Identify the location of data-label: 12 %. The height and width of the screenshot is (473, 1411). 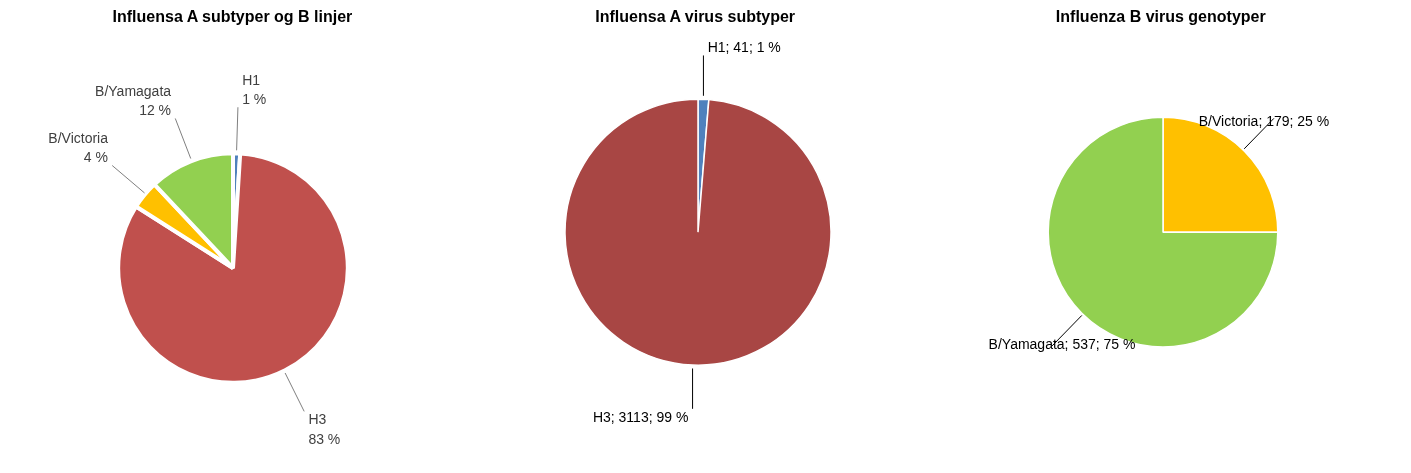
(155, 110).